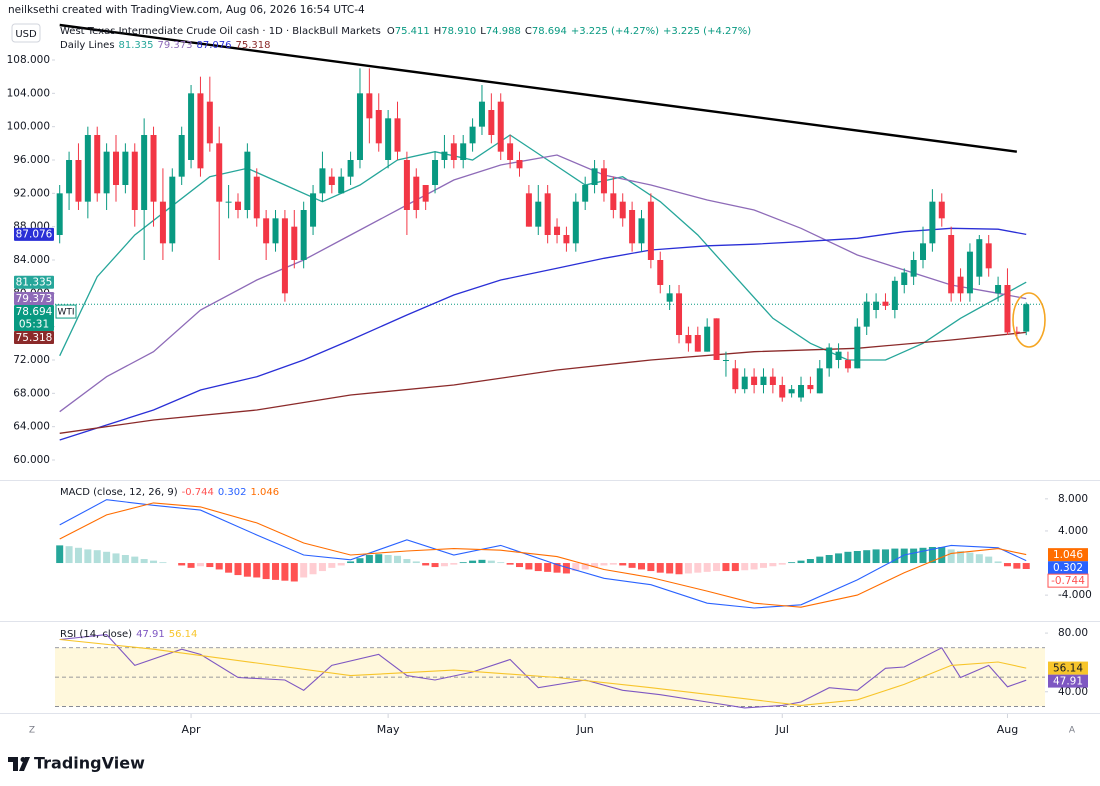 The image size is (1100, 786). Describe the element at coordinates (31, 260) in the screenshot. I see `y-tick-label: 84.000` at that location.